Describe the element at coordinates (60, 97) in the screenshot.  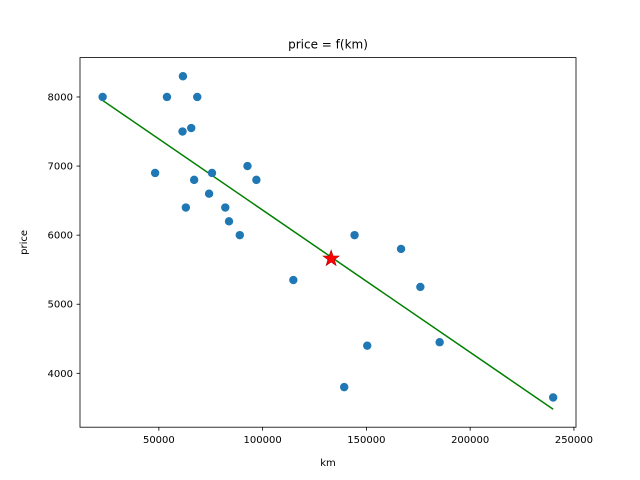
I see `y-tick-label: 8000` at that location.